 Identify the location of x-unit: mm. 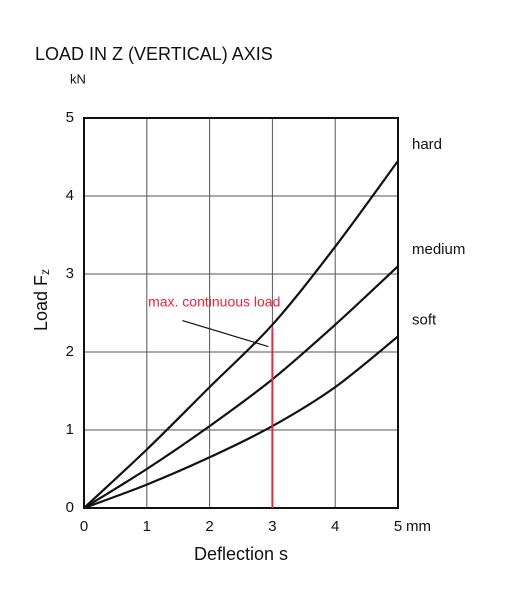
(418, 526).